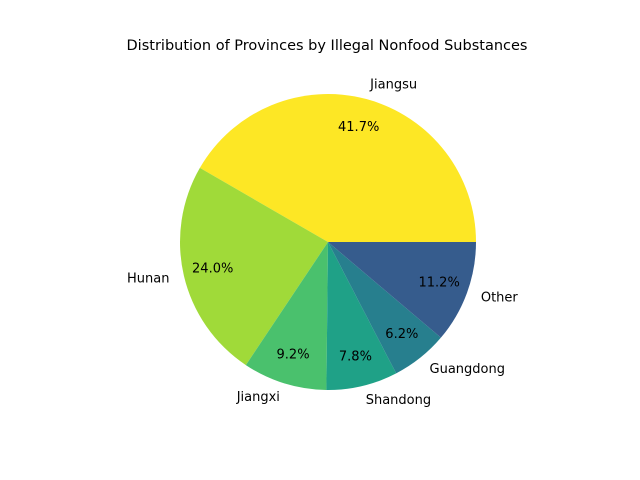  Describe the element at coordinates (258, 397) in the screenshot. I see `slice-label-jiangxi: Jiangxi` at that location.